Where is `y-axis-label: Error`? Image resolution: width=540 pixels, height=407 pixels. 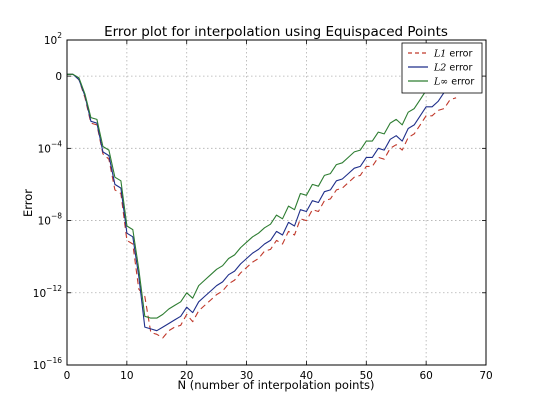
y-axis-label: Error is located at coordinates (28, 203).